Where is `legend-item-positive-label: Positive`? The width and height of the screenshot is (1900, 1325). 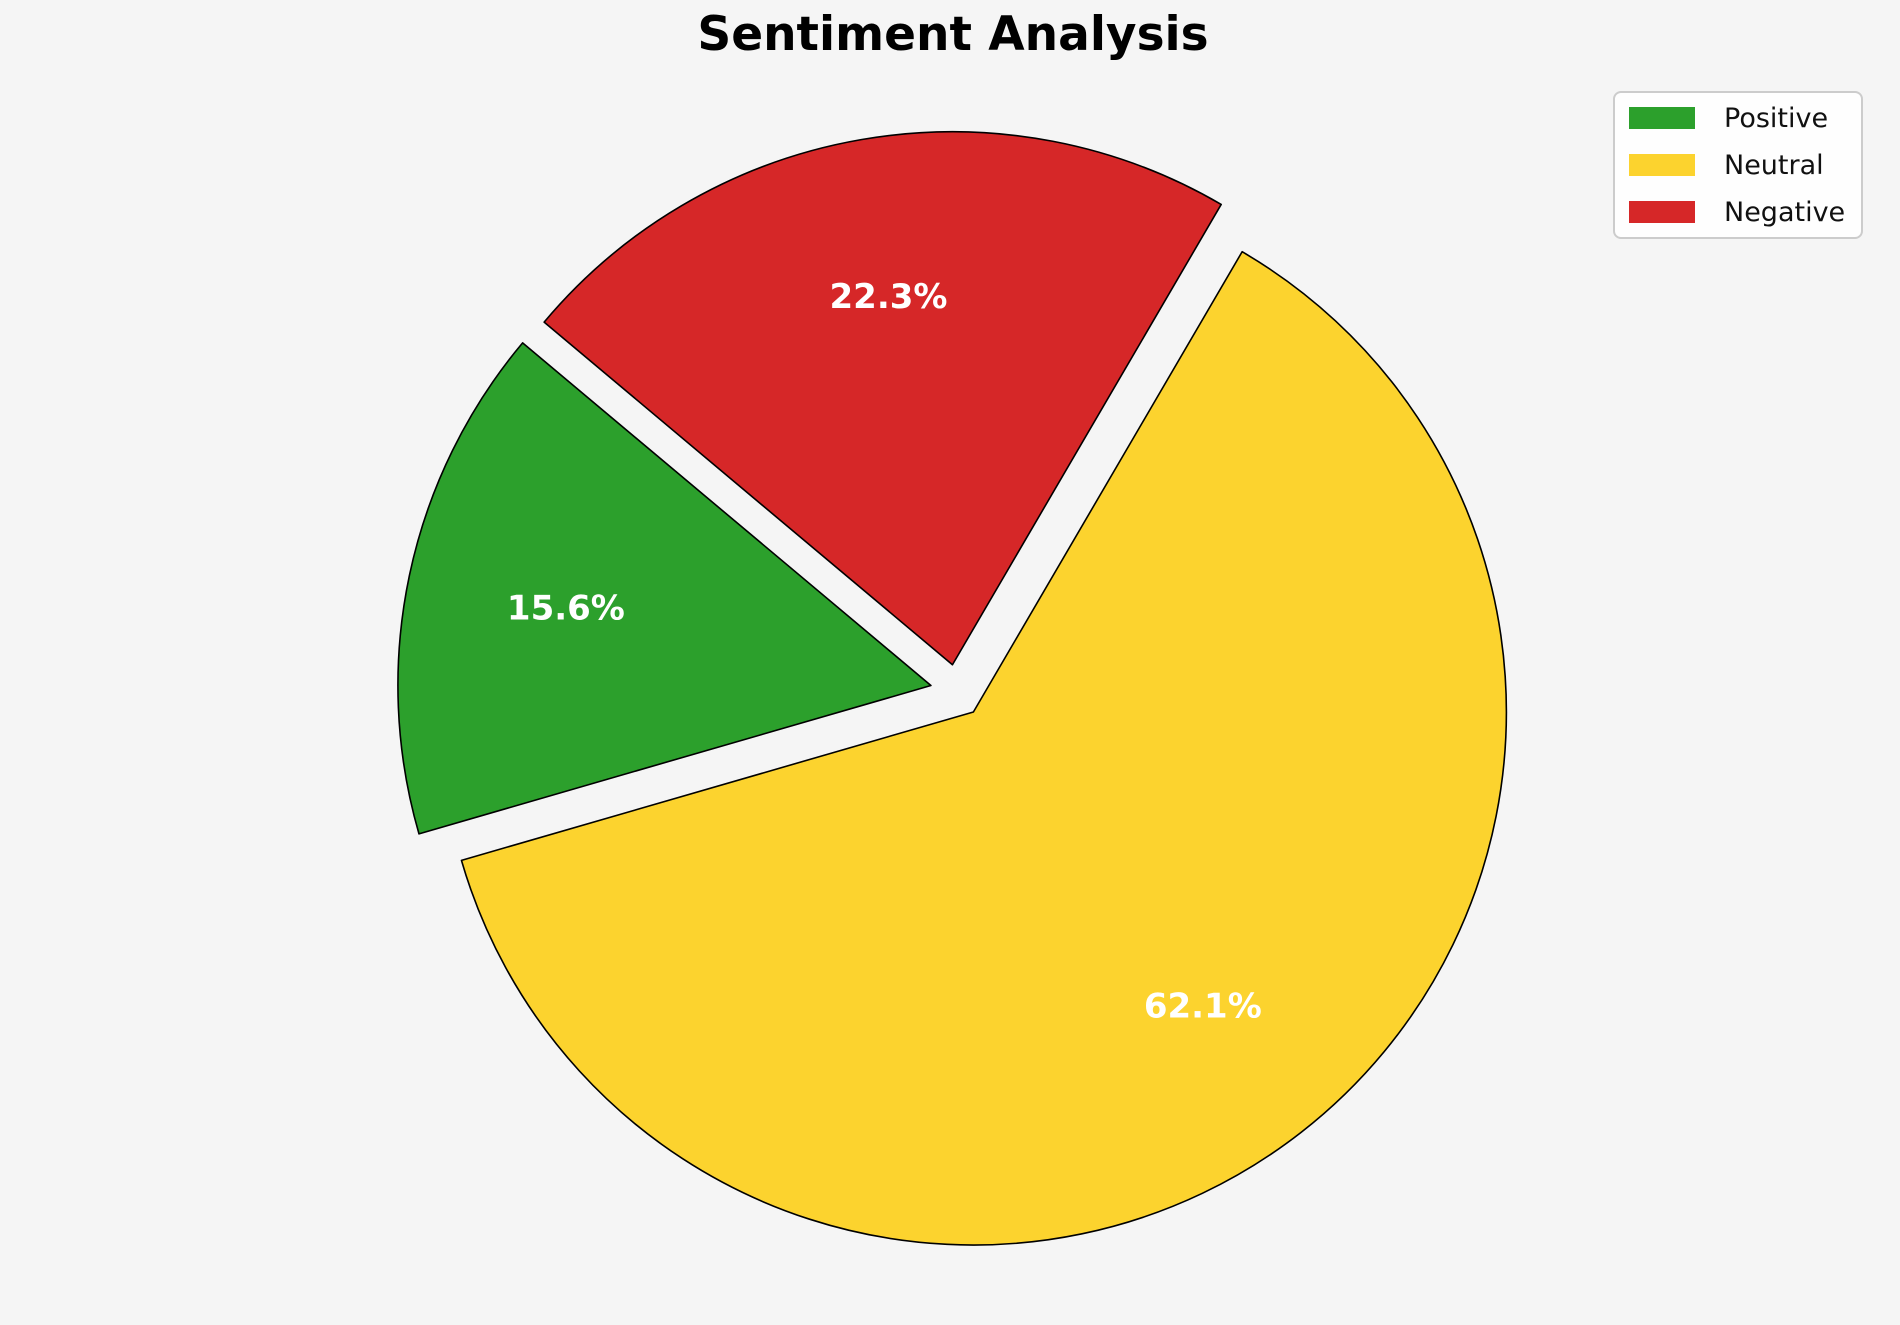
legend-item-positive-label: Positive is located at coordinates (1776, 118).